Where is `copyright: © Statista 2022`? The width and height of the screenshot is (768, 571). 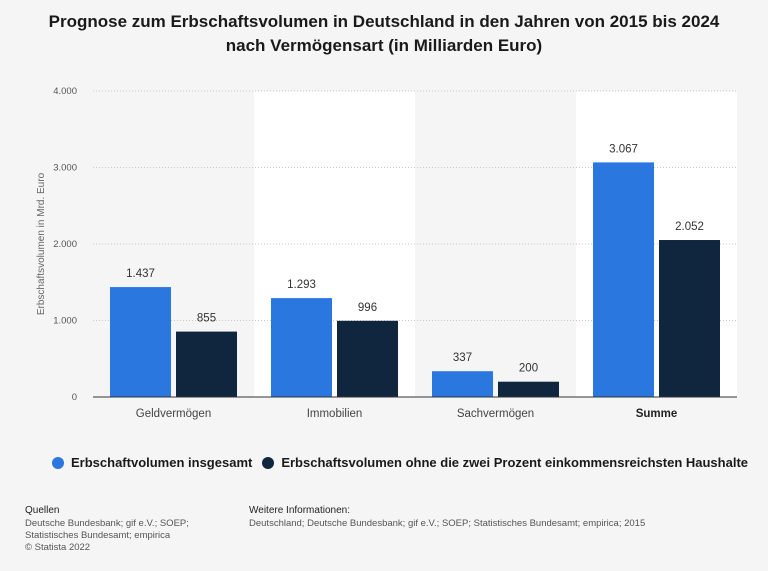 copyright: © Statista 2022 is located at coordinates (58, 547).